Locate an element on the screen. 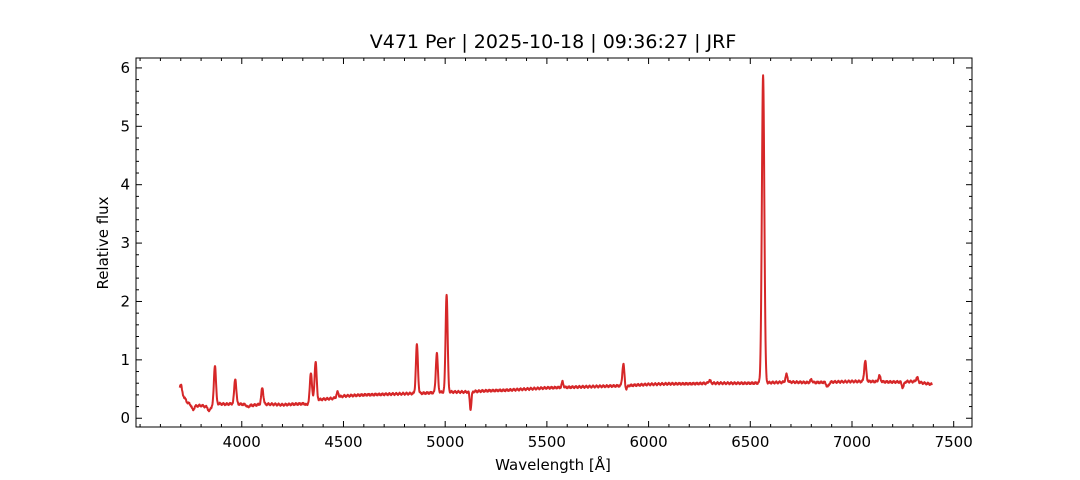 Image resolution: width=1080 pixels, height=480 pixels. x-tick-label: 7500 is located at coordinates (954, 442).